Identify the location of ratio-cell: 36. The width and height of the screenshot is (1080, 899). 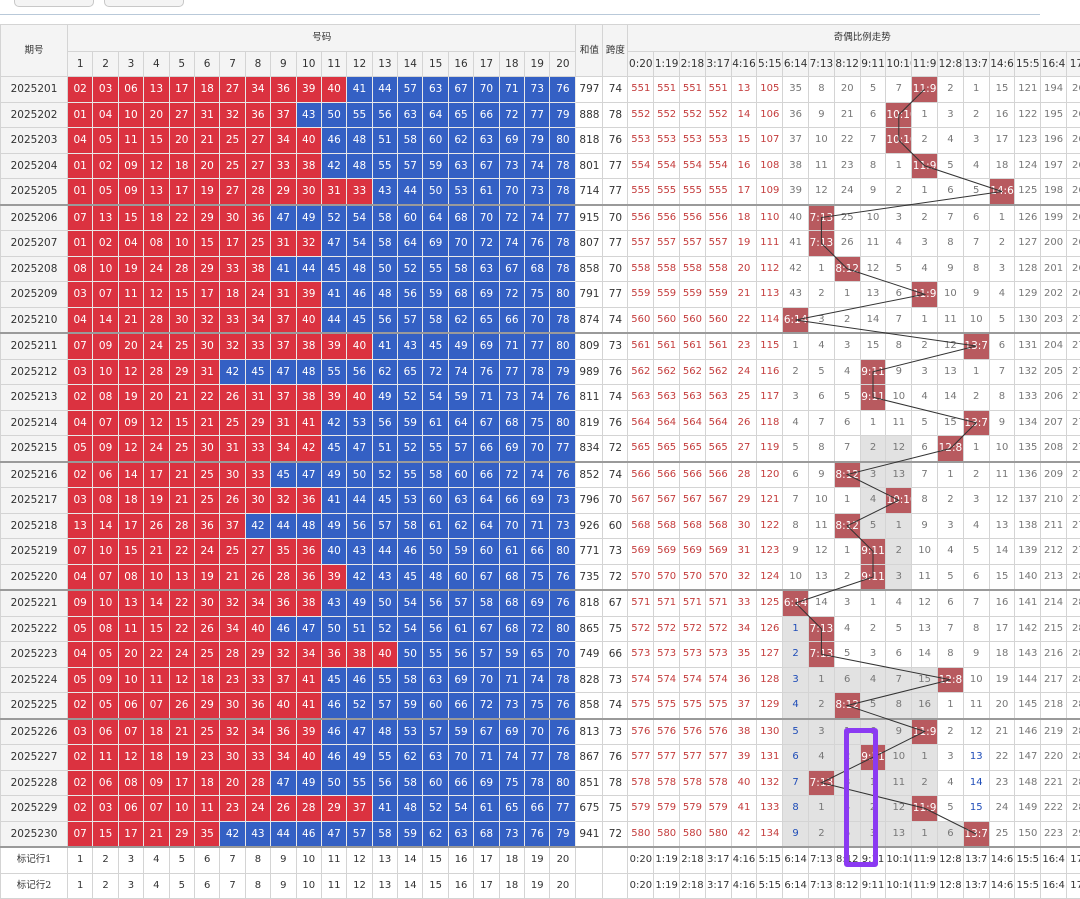
(744, 680).